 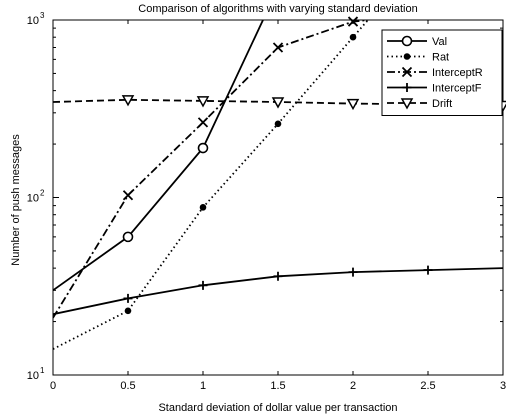 I want to click on legend-box, so click(x=442, y=72).